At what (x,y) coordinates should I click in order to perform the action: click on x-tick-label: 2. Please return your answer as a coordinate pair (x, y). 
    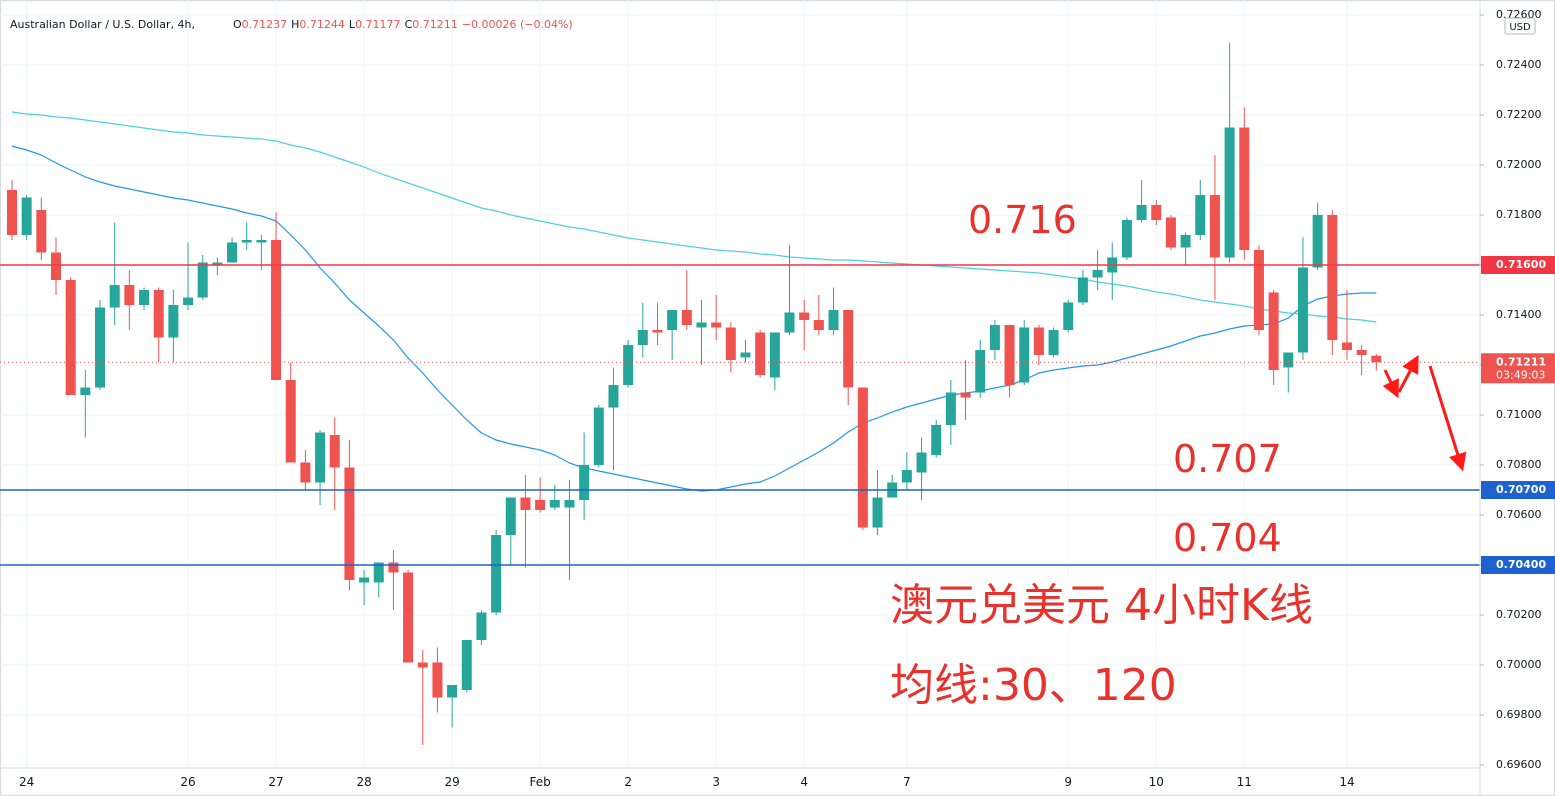
    Looking at the image, I should click on (628, 782).